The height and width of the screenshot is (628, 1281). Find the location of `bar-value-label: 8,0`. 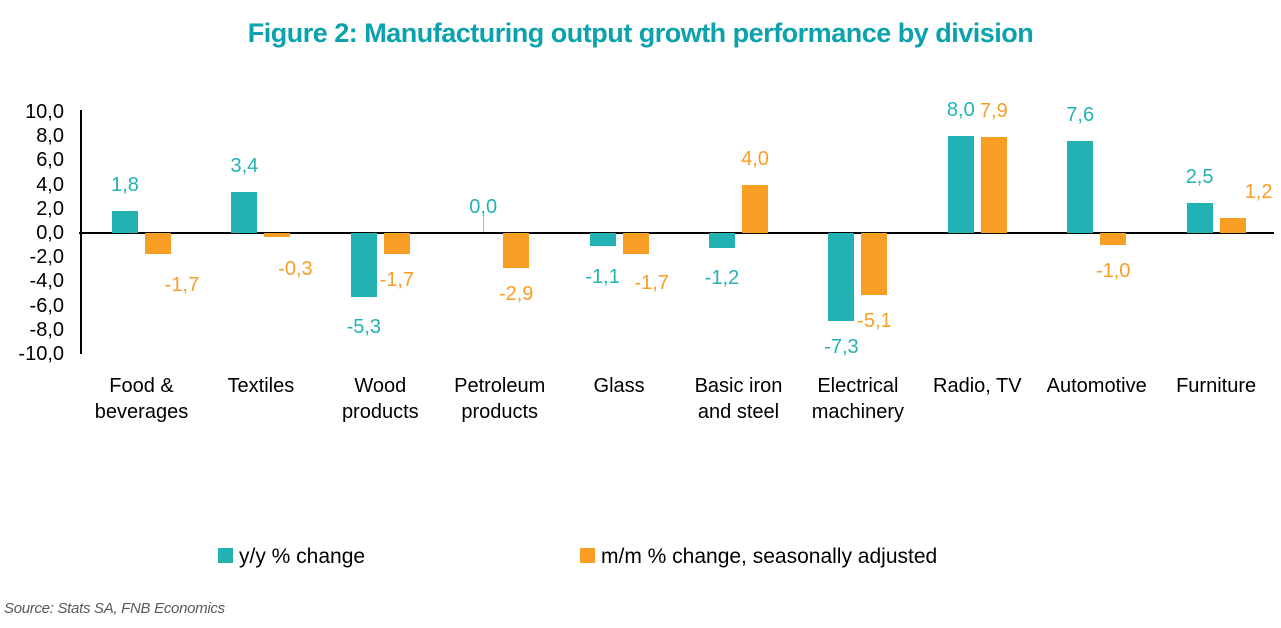

bar-value-label: 8,0 is located at coordinates (960, 110).